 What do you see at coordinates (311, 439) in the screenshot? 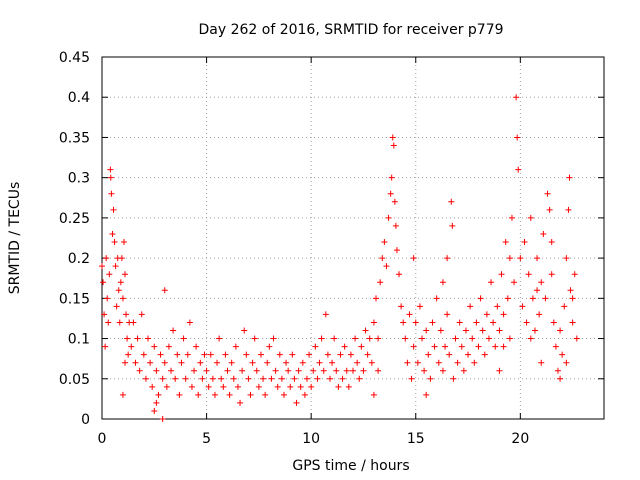
I see `x-tick-label: 10` at bounding box center [311, 439].